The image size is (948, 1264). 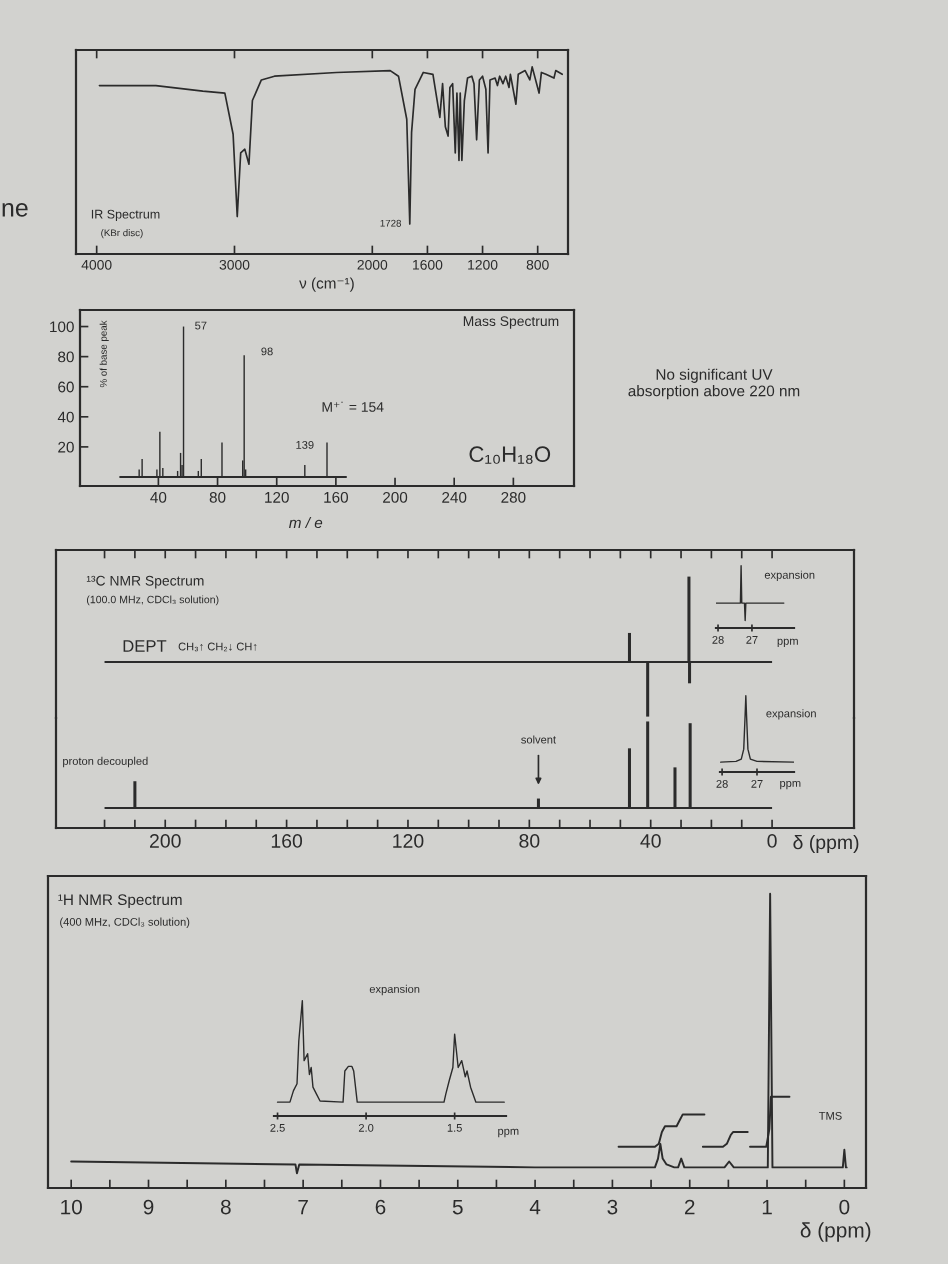 I want to click on x-tick-label: 1, so click(x=767, y=1207).